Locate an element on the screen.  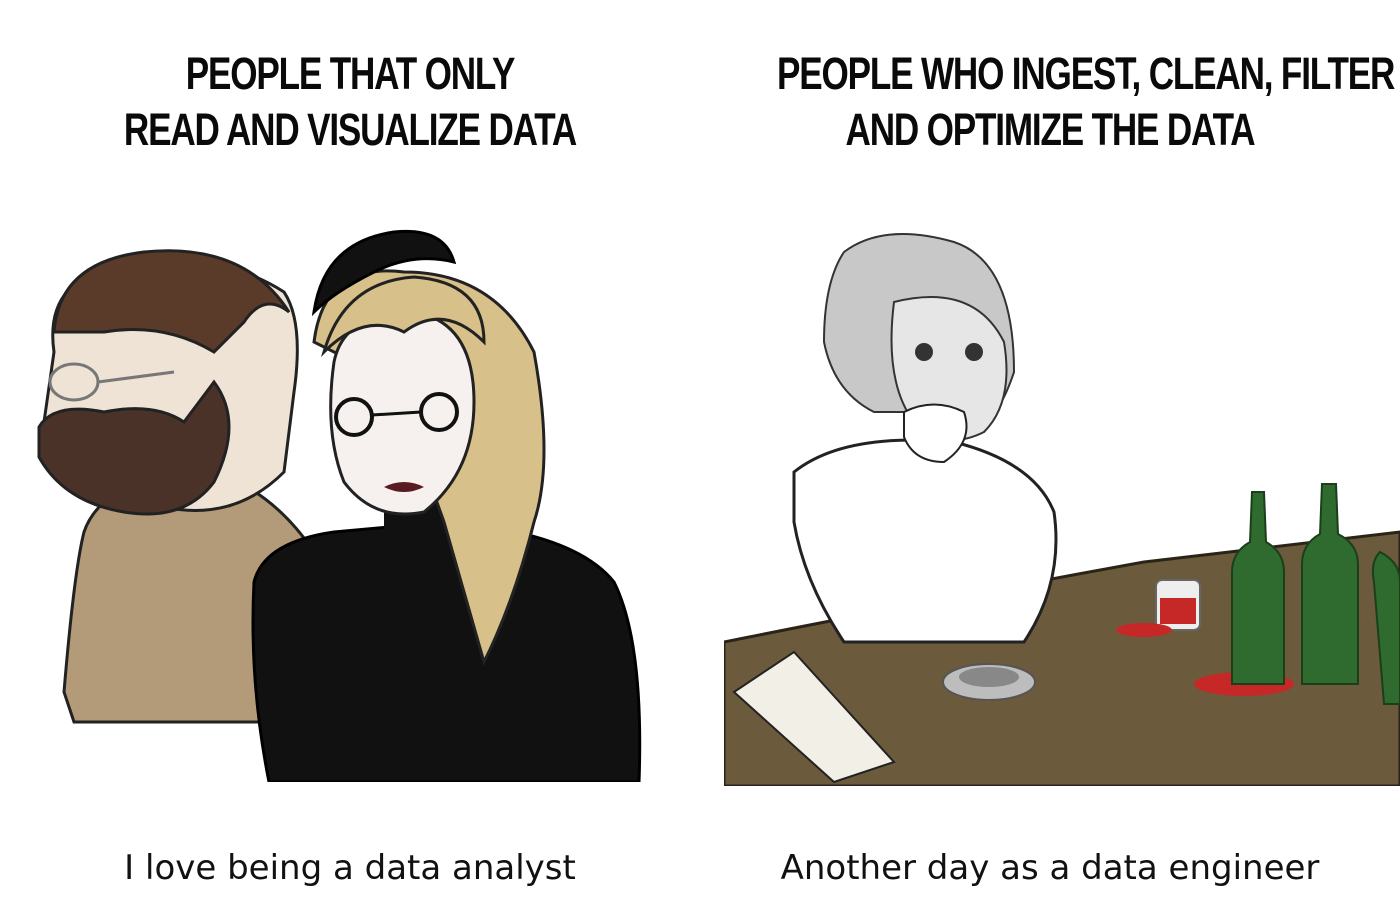
left-headline-line1: PEOPLE THAT ONLY is located at coordinates (350, 73).